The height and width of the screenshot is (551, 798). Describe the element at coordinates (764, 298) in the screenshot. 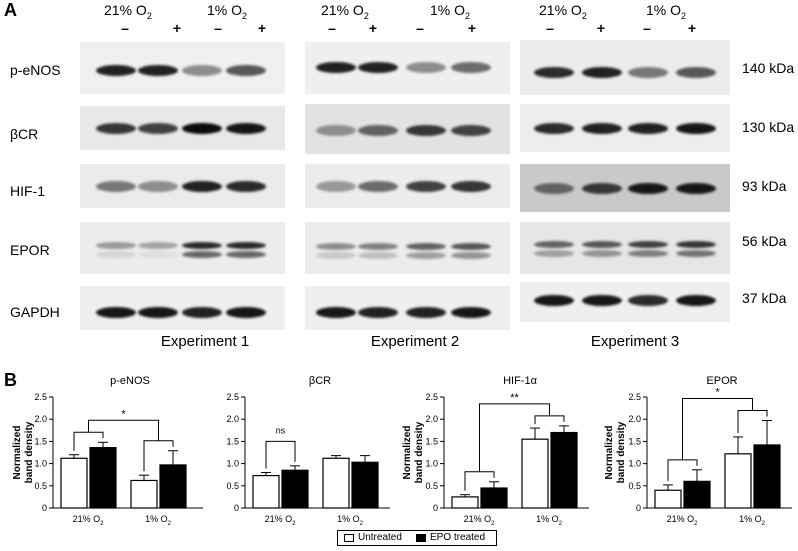

I see `kda-label: 37 kDa` at that location.